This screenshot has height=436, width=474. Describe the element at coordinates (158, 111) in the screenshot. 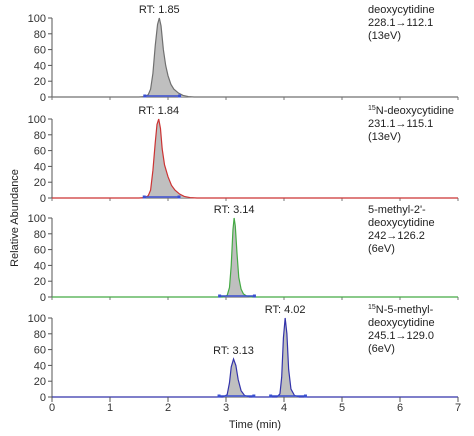

I see `rt-label: RT: 1.84` at that location.